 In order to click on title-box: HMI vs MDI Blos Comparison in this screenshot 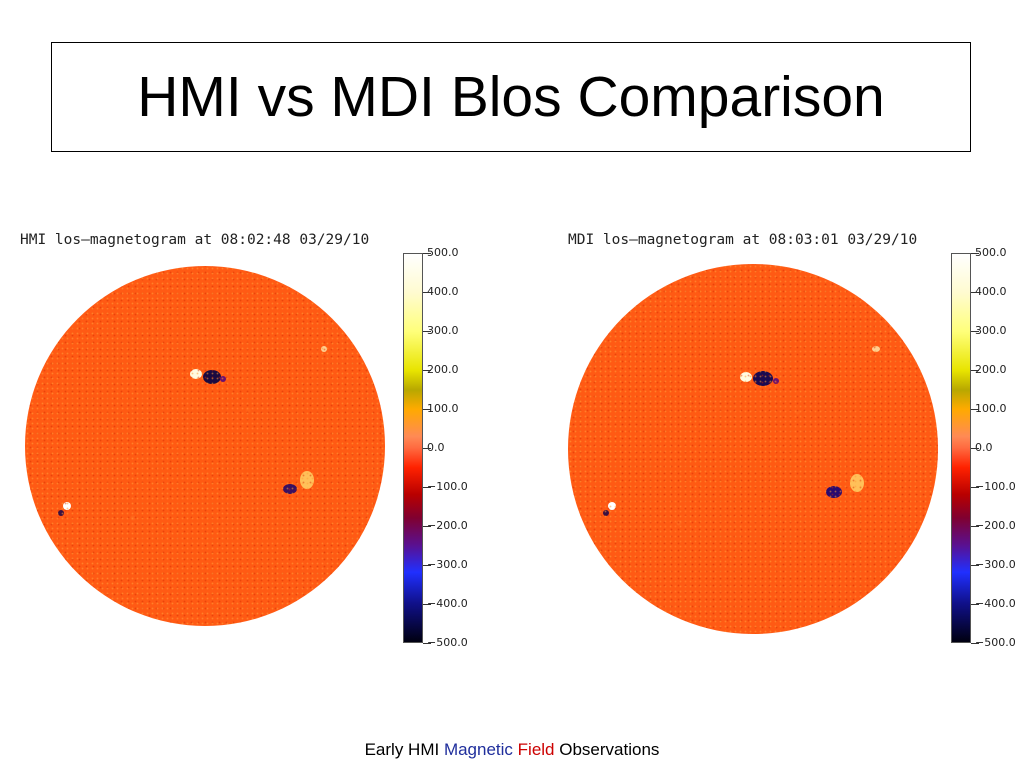, I will do `click(511, 97)`.